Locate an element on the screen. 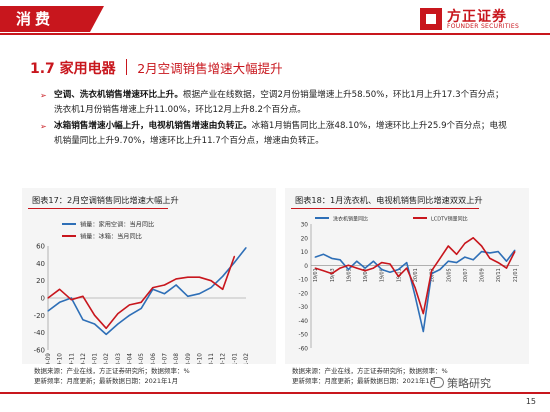 The width and height of the screenshot is (550, 412). figure-17-title: 图表17：2月空调销售同比增速大幅上升 is located at coordinates (105, 200).